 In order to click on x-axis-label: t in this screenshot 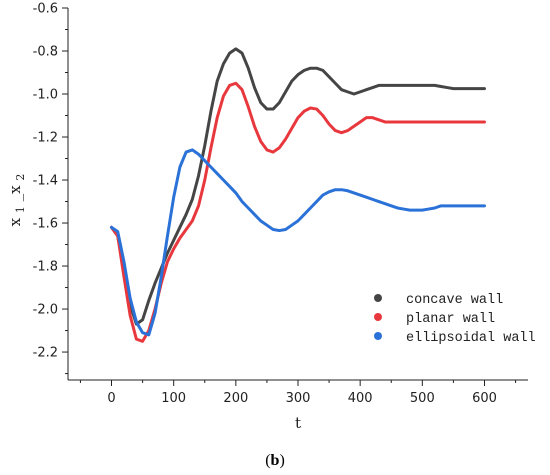, I will do `click(298, 423)`.